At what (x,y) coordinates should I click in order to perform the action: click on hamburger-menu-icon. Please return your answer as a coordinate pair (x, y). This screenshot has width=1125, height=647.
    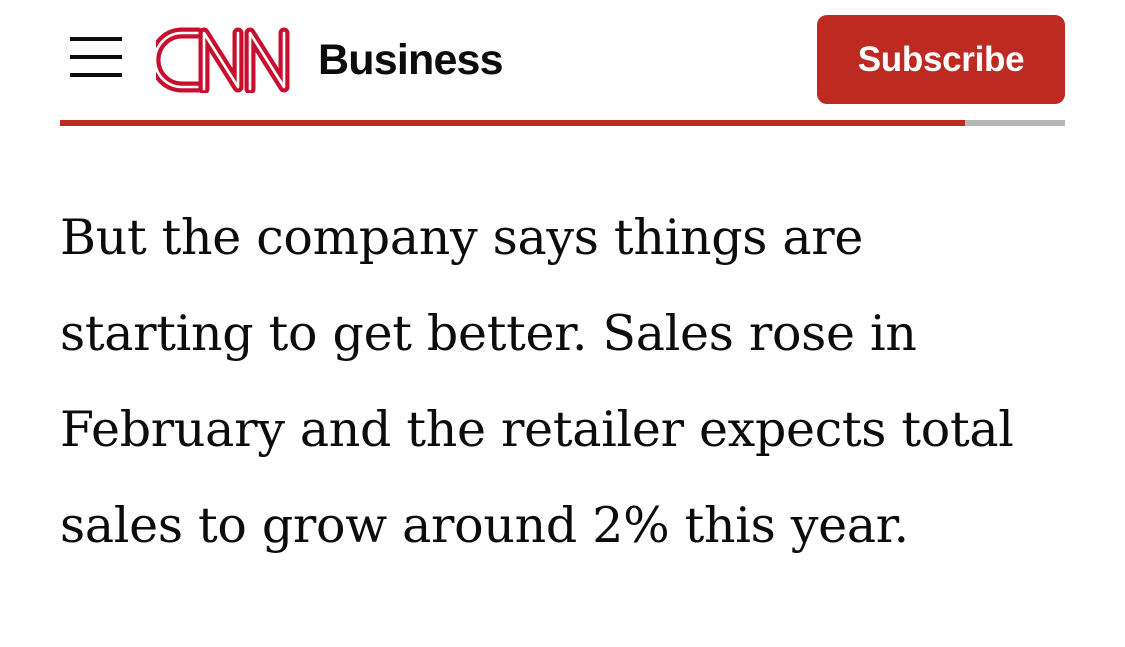
    Looking at the image, I should click on (96, 57).